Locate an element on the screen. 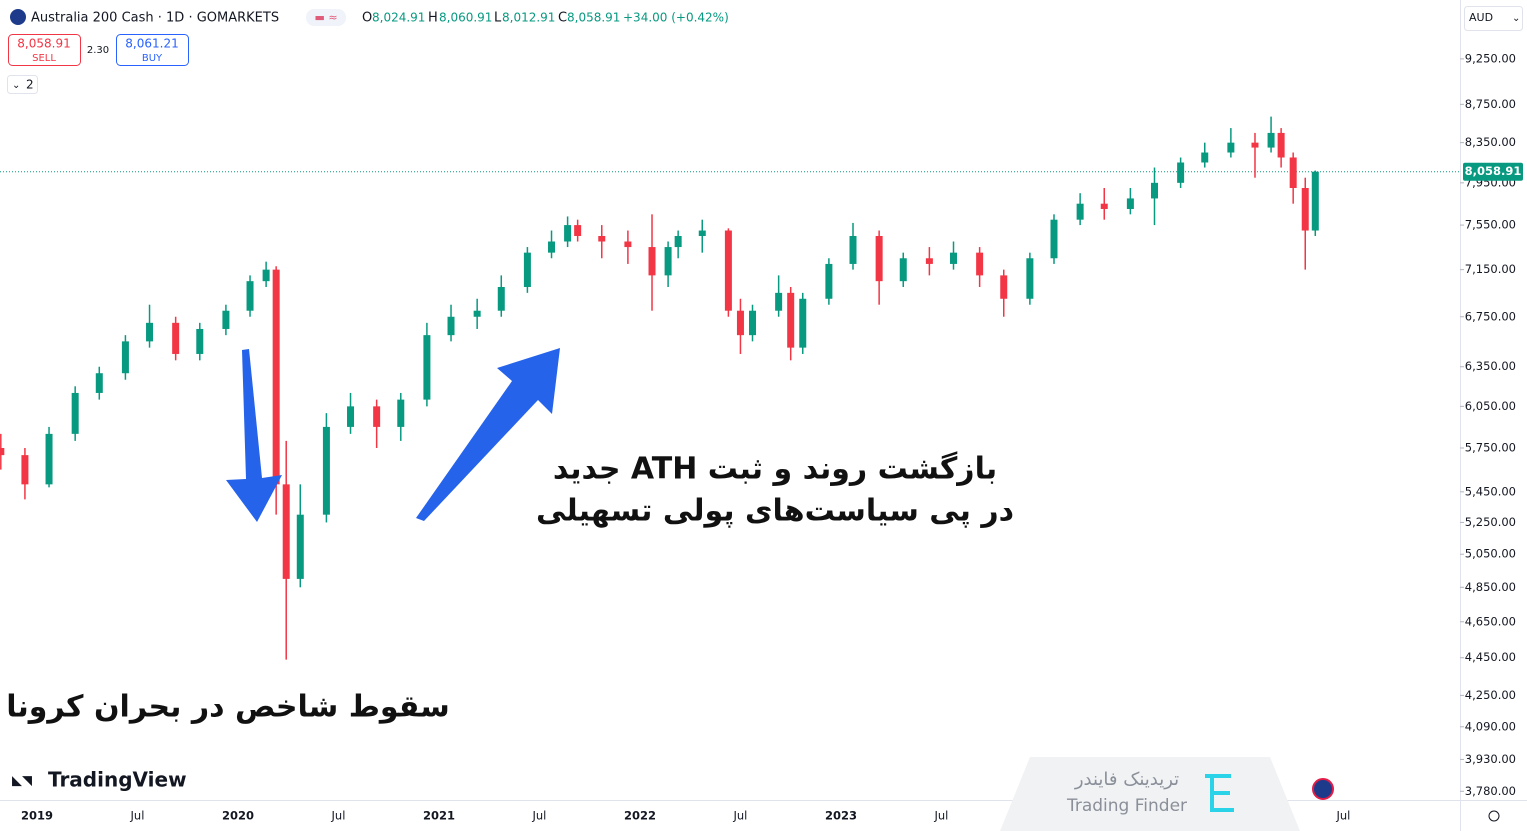 The height and width of the screenshot is (831, 1527). brand: TradingView is located at coordinates (117, 780).